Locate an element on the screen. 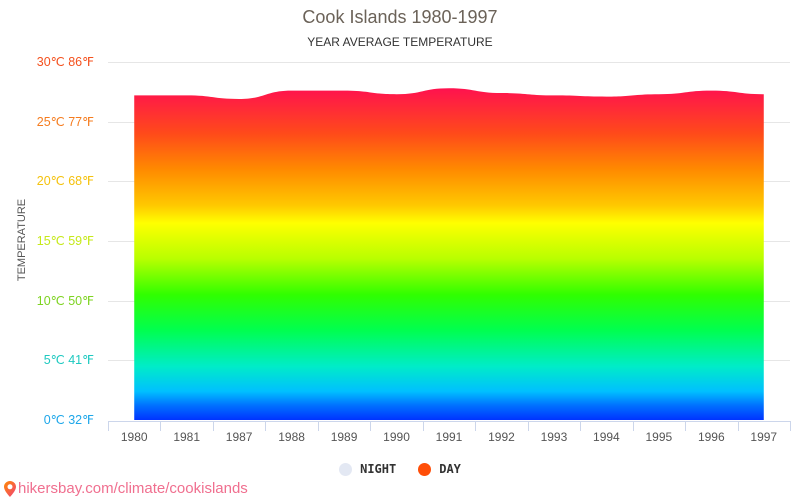 The width and height of the screenshot is (800, 500). chart-title: Cook Islands 1980-1997 is located at coordinates (400, 17).